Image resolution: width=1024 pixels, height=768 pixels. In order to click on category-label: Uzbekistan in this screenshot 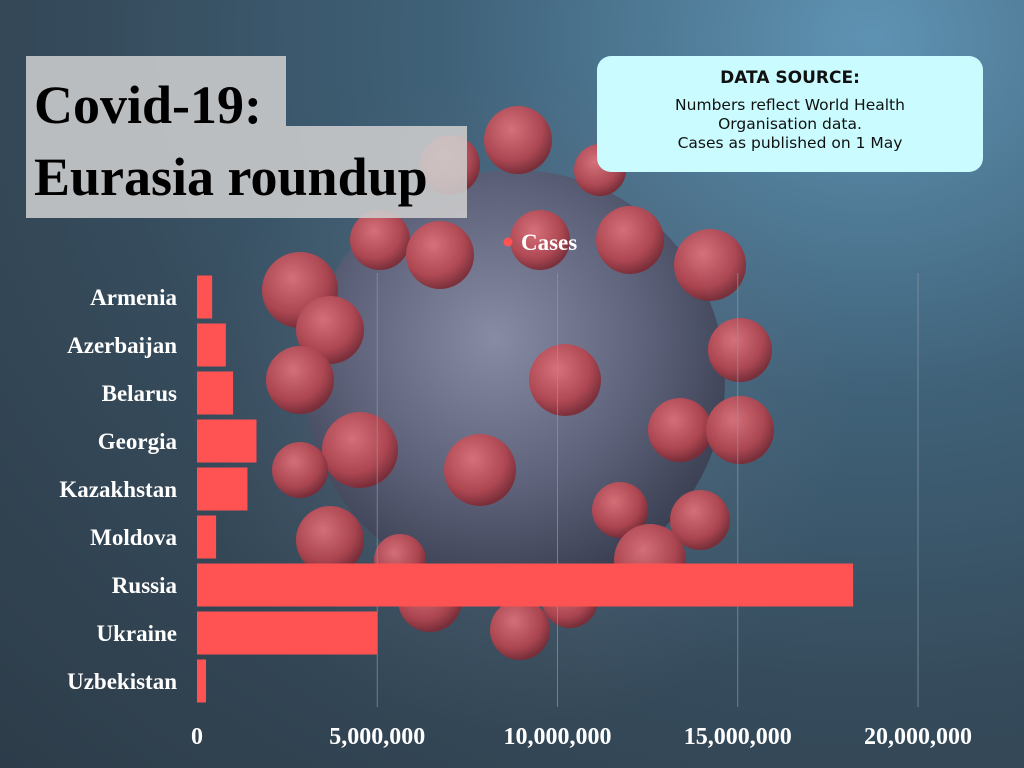, I will do `click(122, 681)`.